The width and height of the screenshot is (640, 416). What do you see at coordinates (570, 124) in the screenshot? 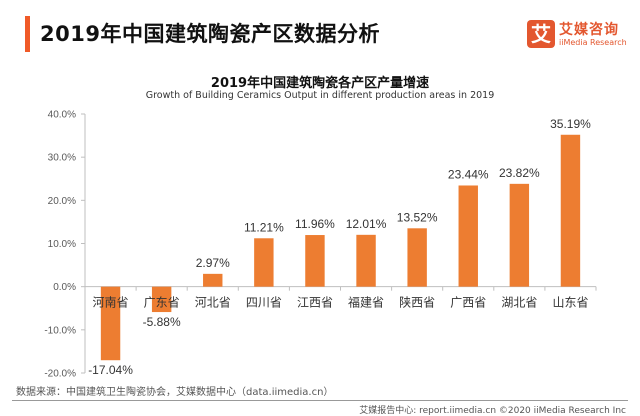
I see `data-label: 35.19%` at bounding box center [570, 124].